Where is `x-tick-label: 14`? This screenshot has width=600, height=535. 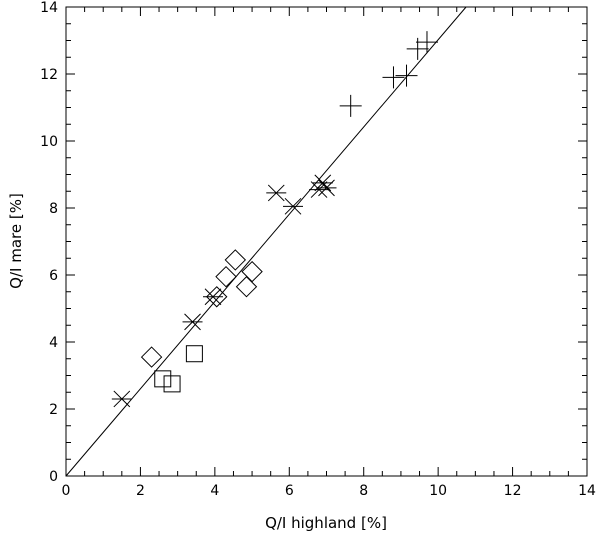
x-tick-label: 14 is located at coordinates (587, 491).